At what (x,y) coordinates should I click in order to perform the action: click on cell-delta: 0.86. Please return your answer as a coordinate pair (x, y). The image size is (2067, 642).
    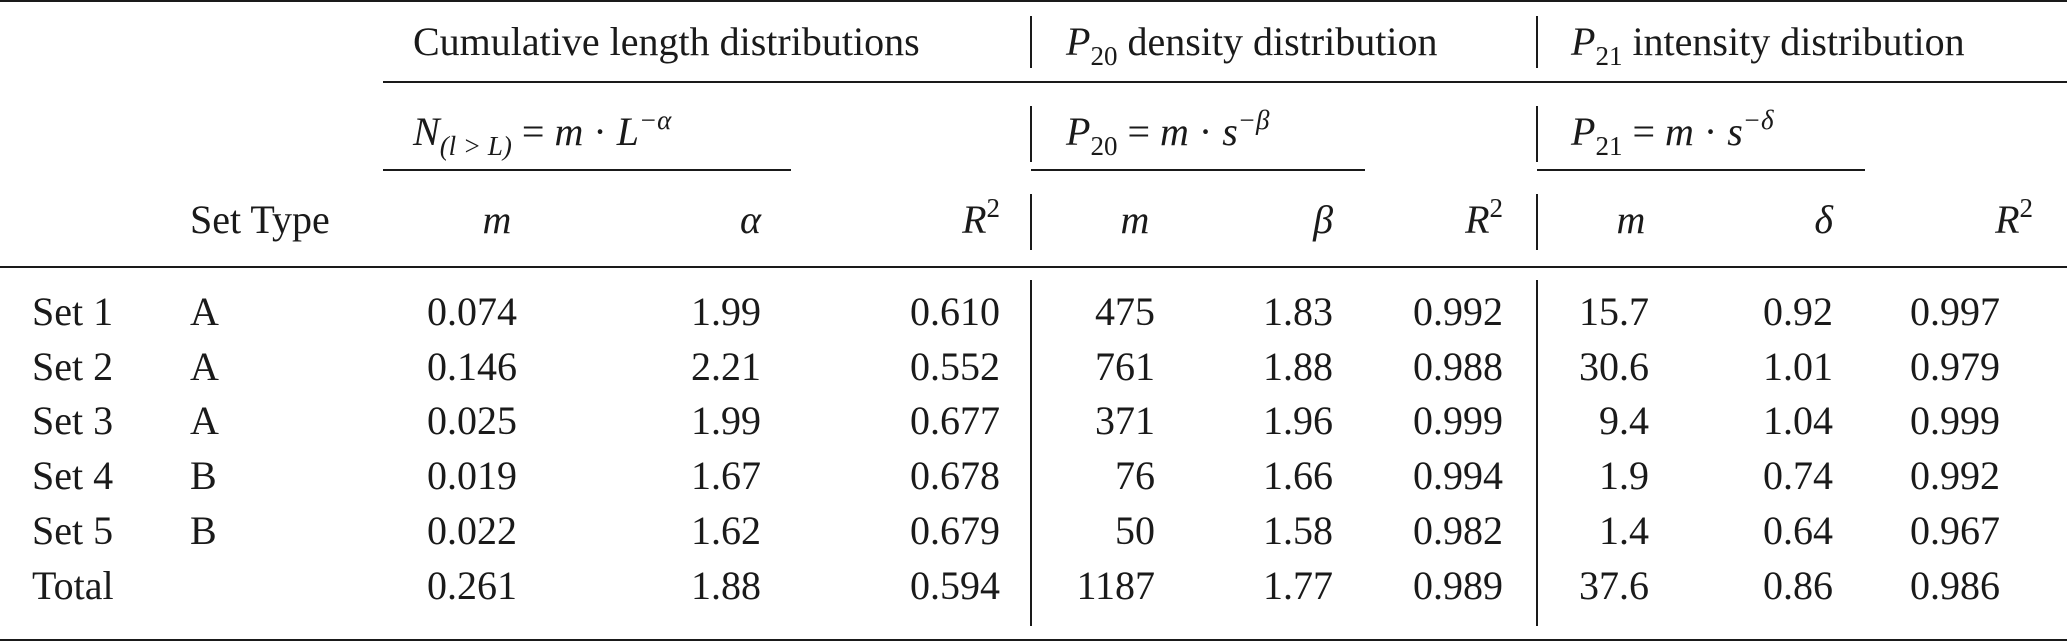
    Looking at the image, I should click on (1798, 585).